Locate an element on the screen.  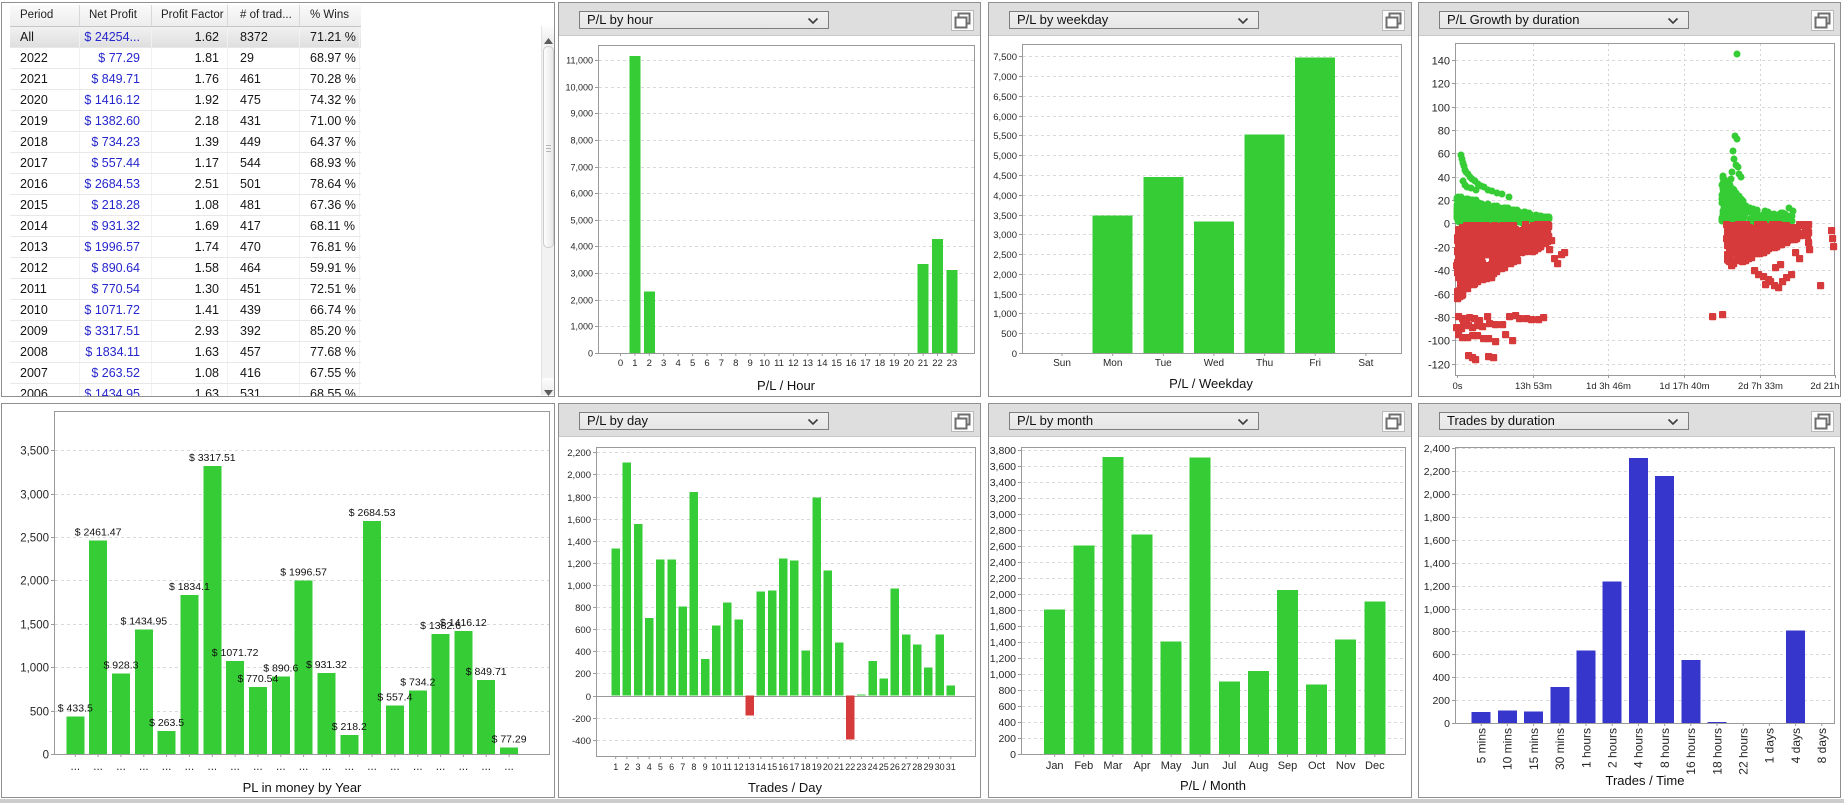
svg-text: 13h 53m is located at coordinates (1533, 386).